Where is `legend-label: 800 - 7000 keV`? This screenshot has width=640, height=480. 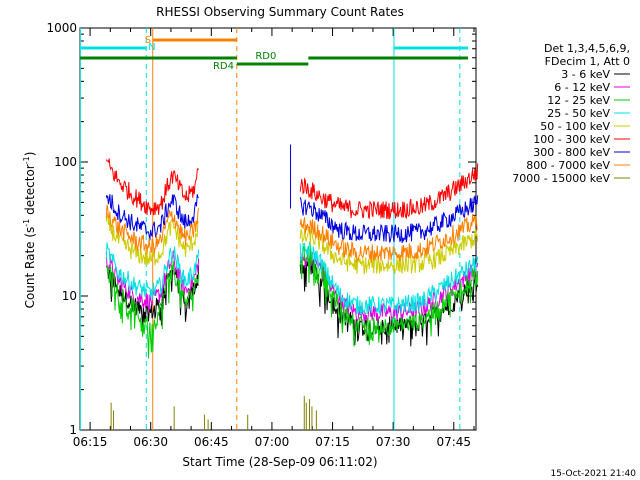 legend-label: 800 - 7000 keV is located at coordinates (568, 165).